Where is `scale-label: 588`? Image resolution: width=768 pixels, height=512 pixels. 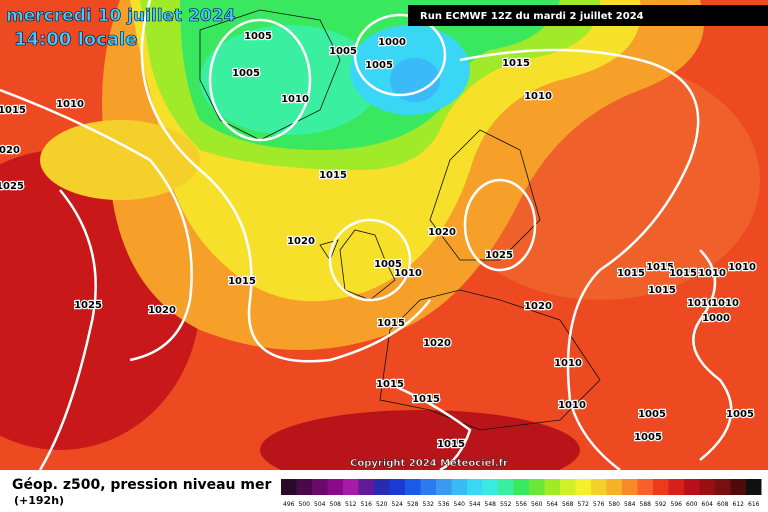
scale-label: 588 is located at coordinates (646, 504).